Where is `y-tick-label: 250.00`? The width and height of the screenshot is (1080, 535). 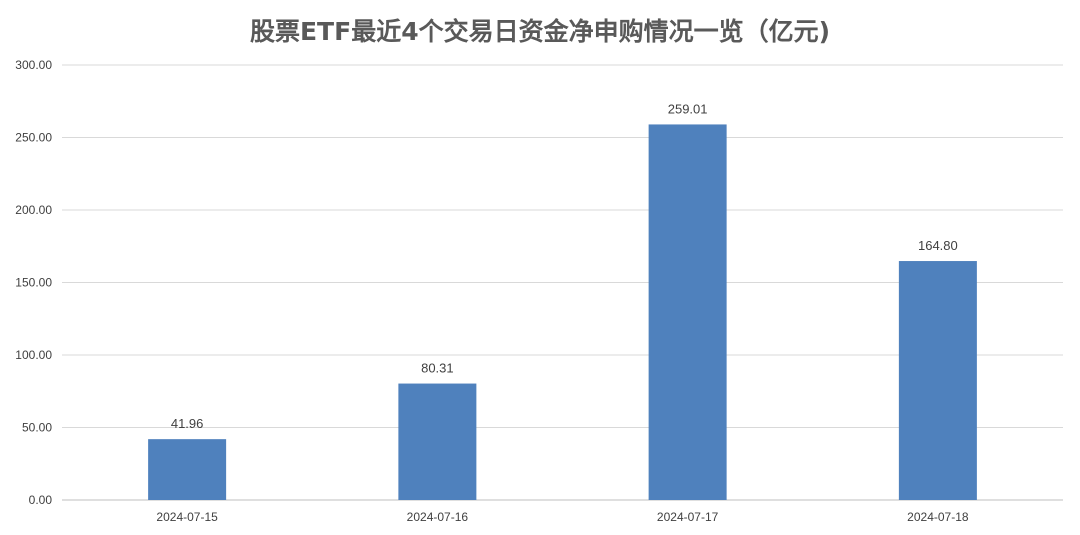
y-tick-label: 250.00 is located at coordinates (33, 138).